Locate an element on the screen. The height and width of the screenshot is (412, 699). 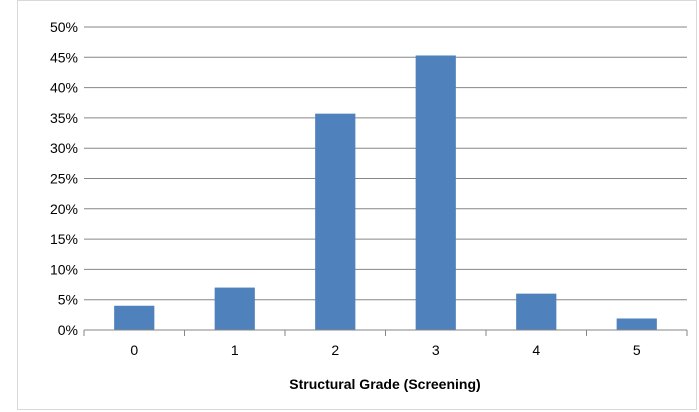
y-tick-label: 20% is located at coordinates (64, 209).